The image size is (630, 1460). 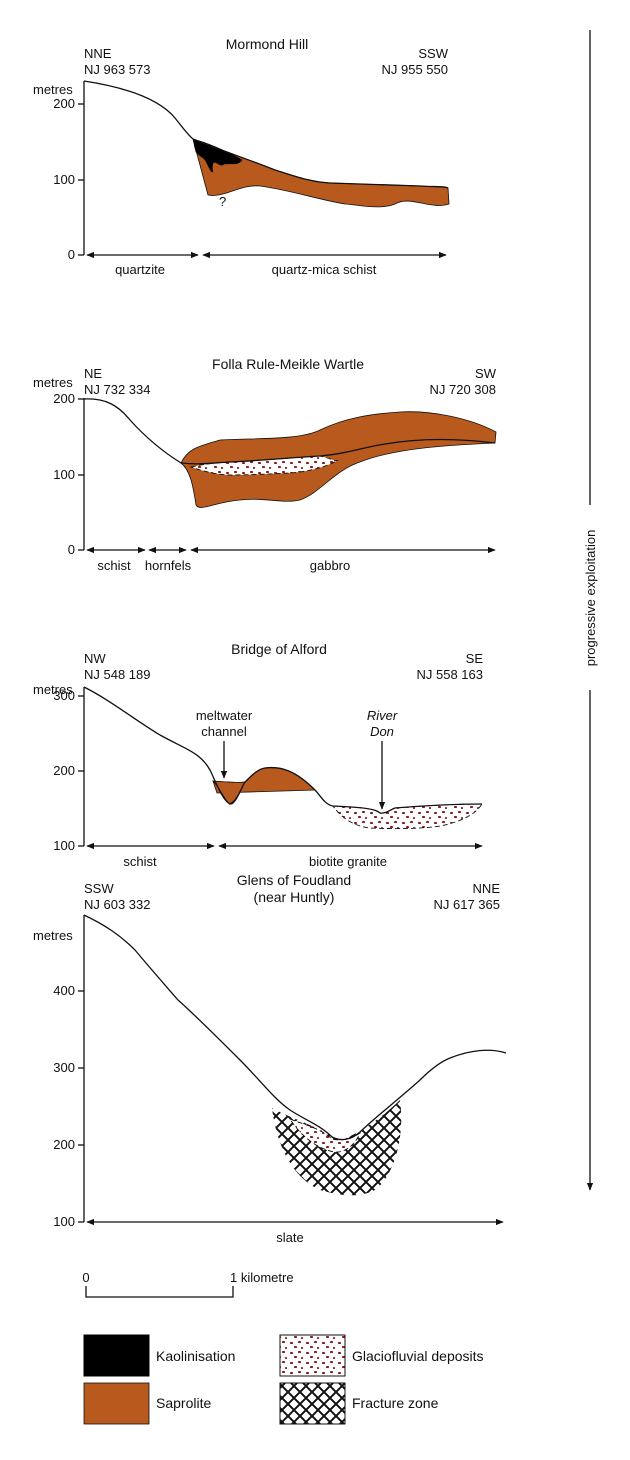 What do you see at coordinates (224, 731) in the screenshot?
I see `meltwater-label-2: channel` at bounding box center [224, 731].